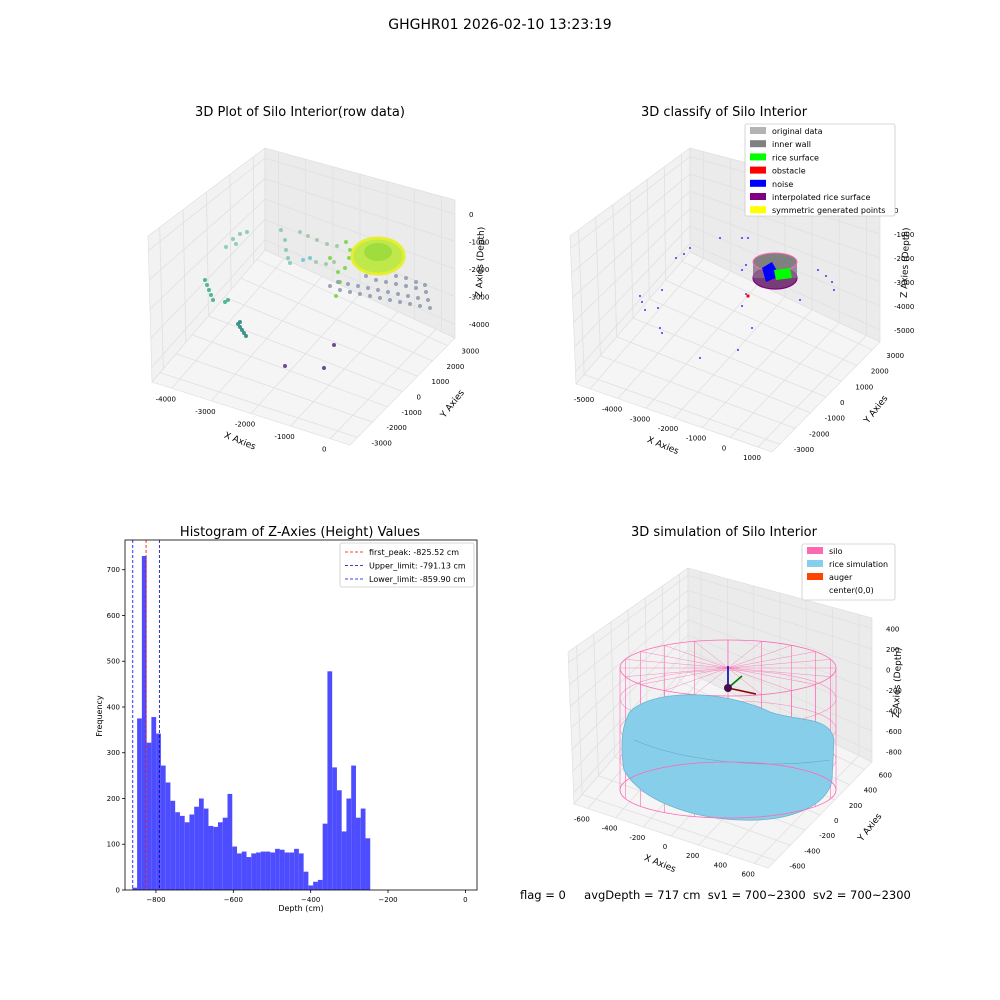 Image resolution: width=1000 pixels, height=1000 pixels. What do you see at coordinates (543, 895) in the screenshot?
I see `flag-text: flag = 0` at bounding box center [543, 895].